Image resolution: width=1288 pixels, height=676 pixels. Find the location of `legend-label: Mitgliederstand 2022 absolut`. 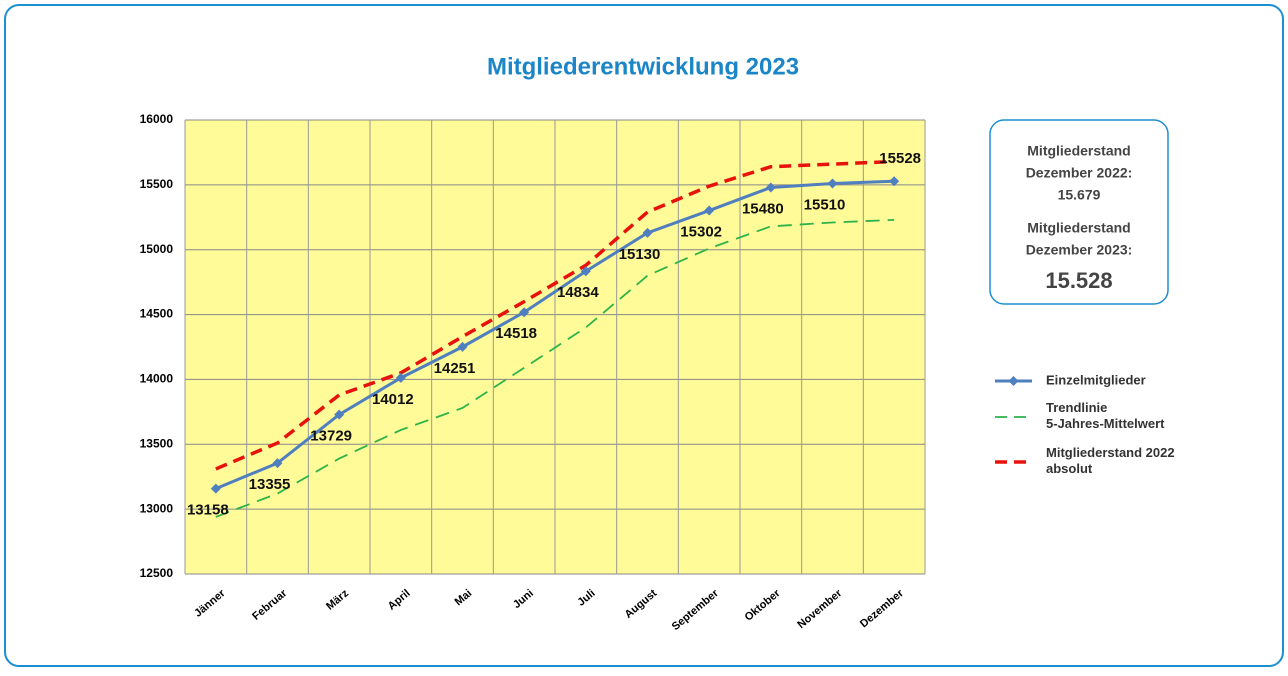

legend-label: Mitgliederstand 2022 absolut is located at coordinates (1110, 460).